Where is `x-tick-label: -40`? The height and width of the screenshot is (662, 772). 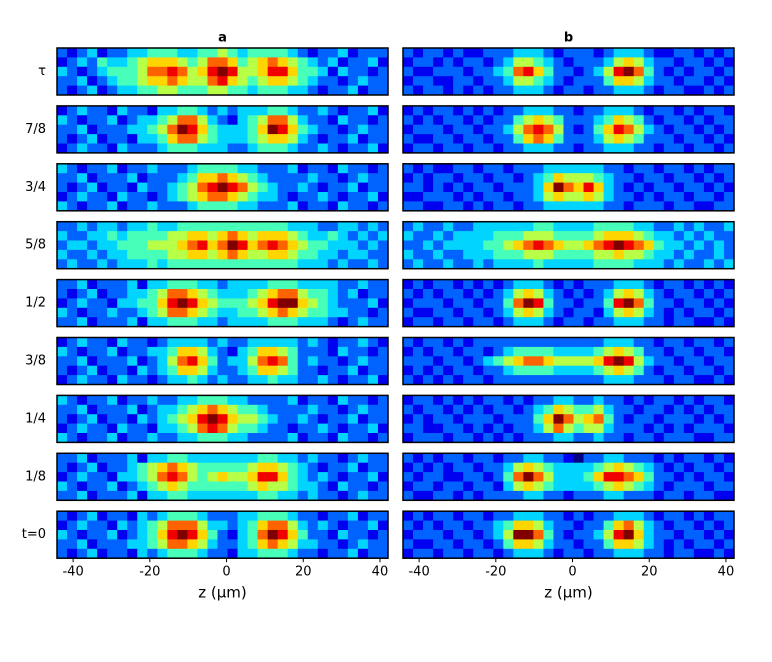 x-tick-label: -40 is located at coordinates (72, 572).